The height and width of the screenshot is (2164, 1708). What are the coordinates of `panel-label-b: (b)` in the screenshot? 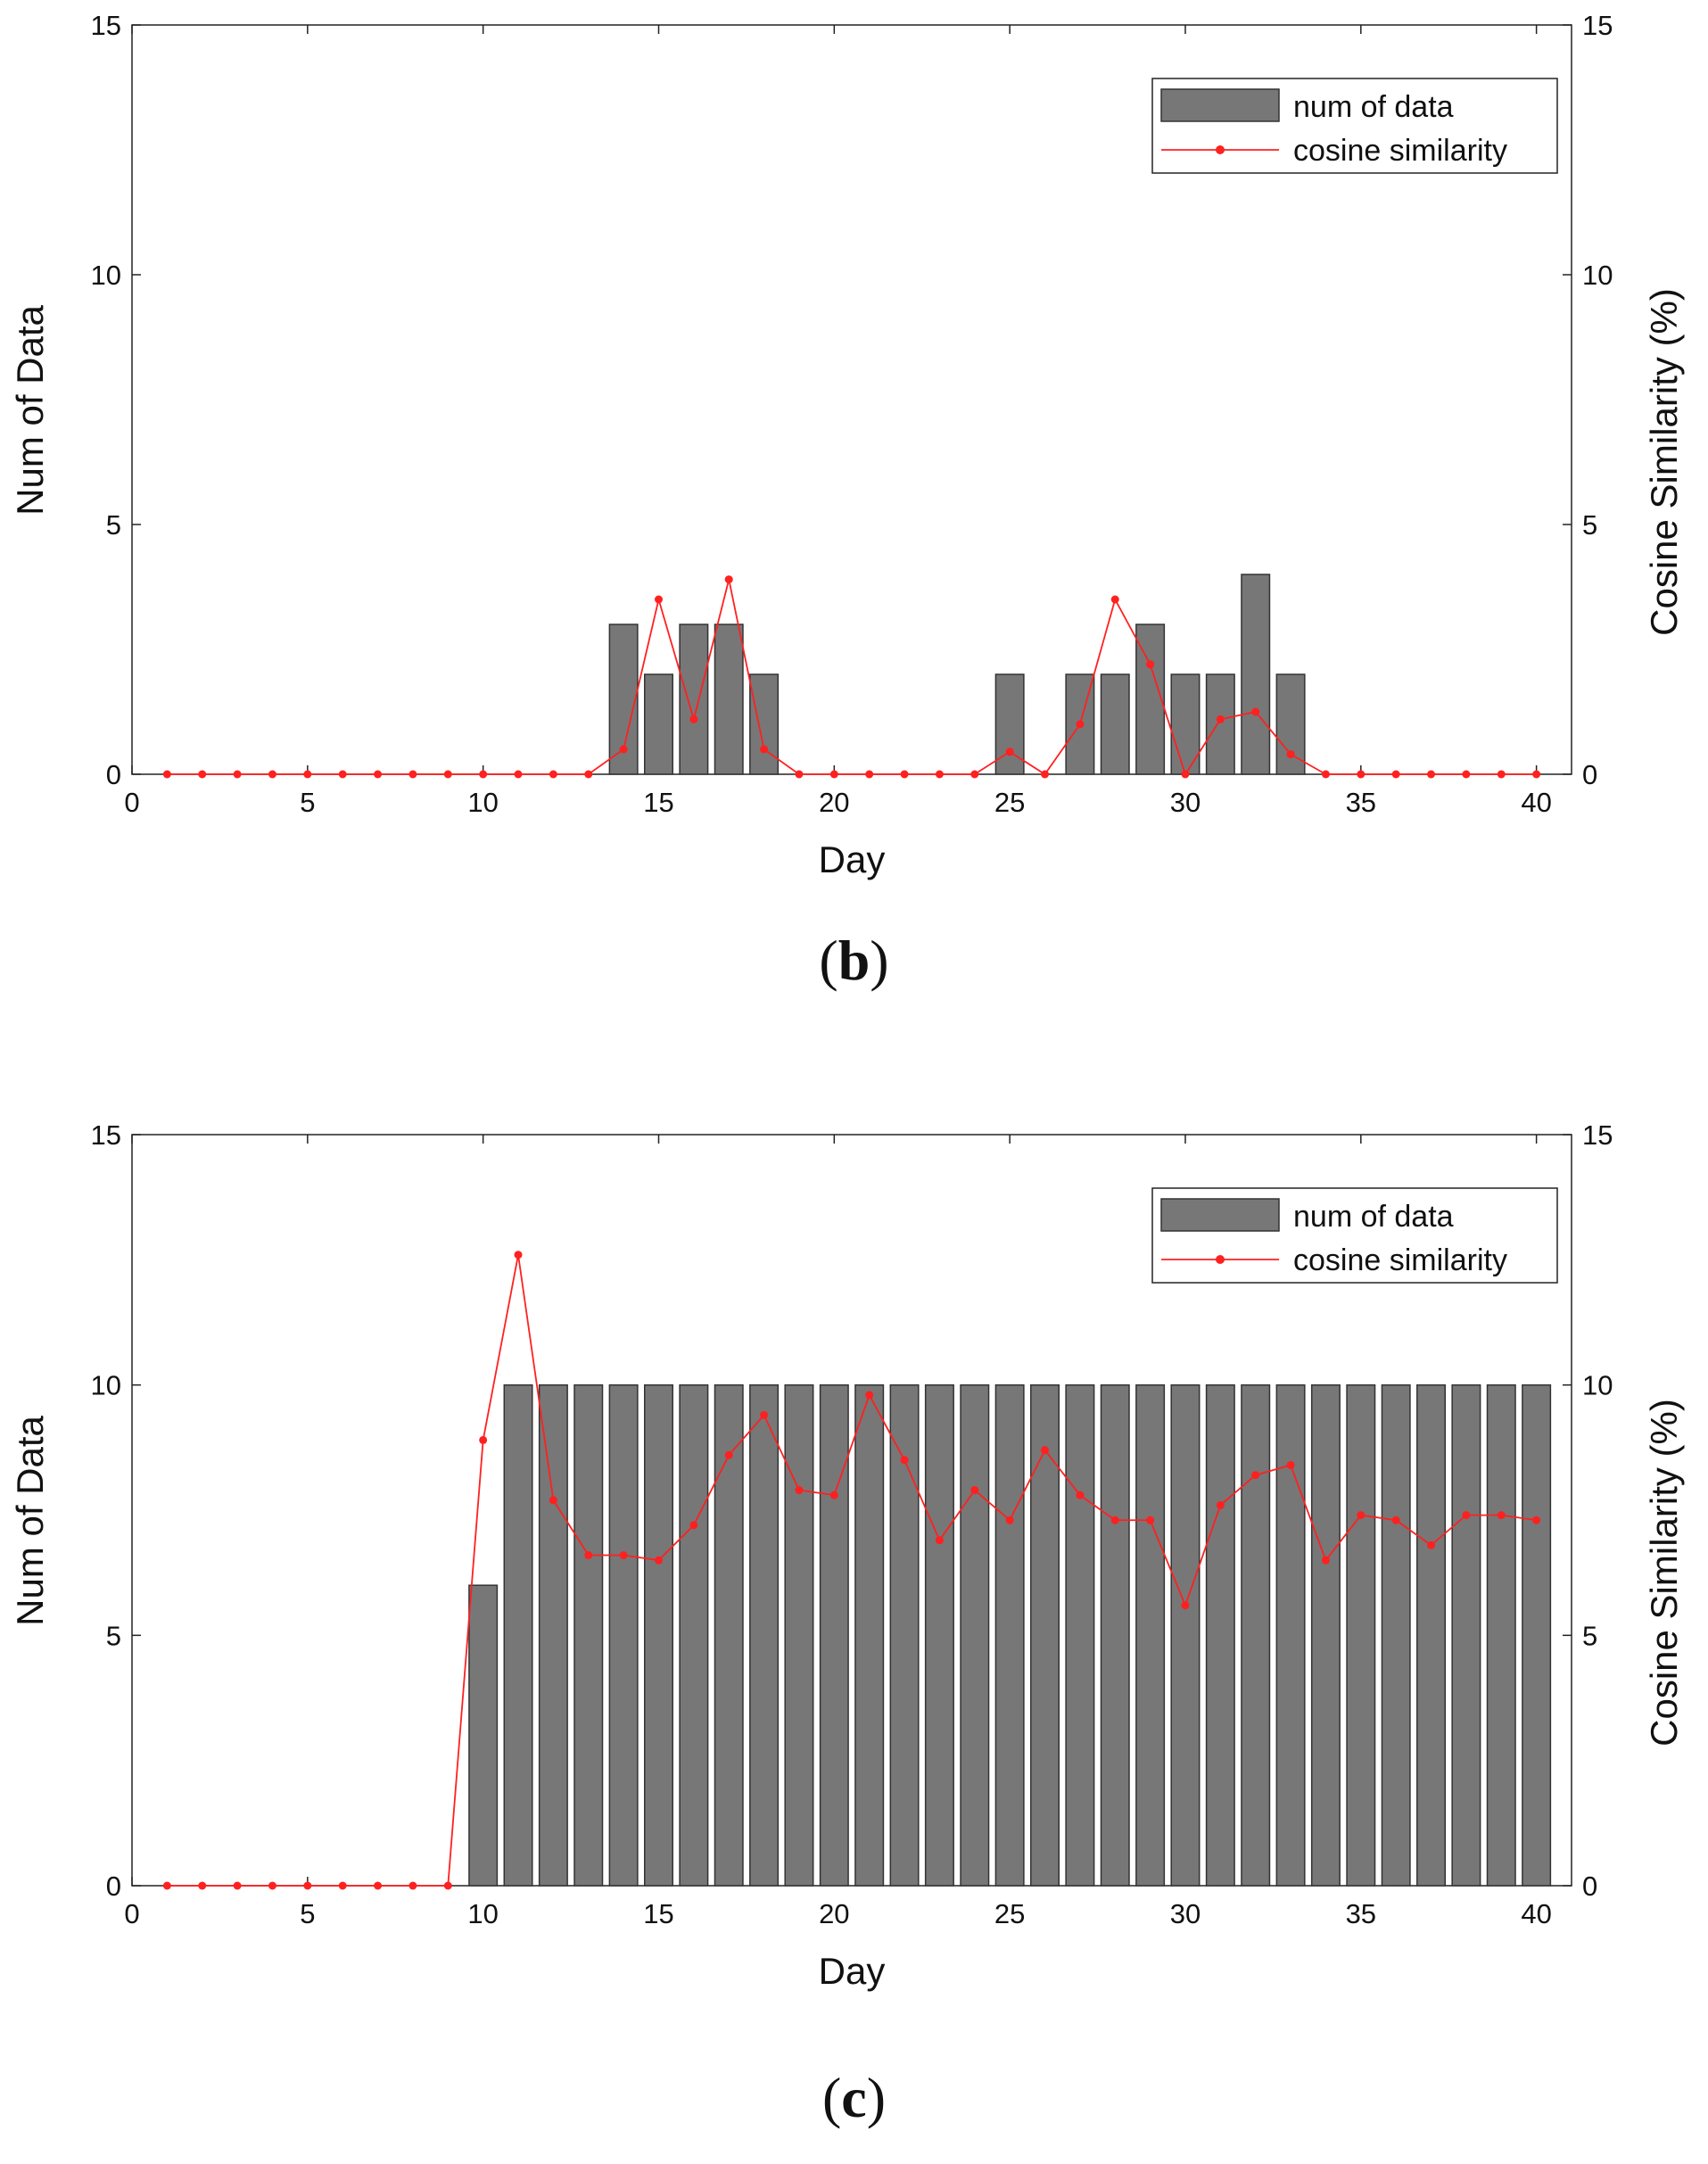 It's located at (854, 961).